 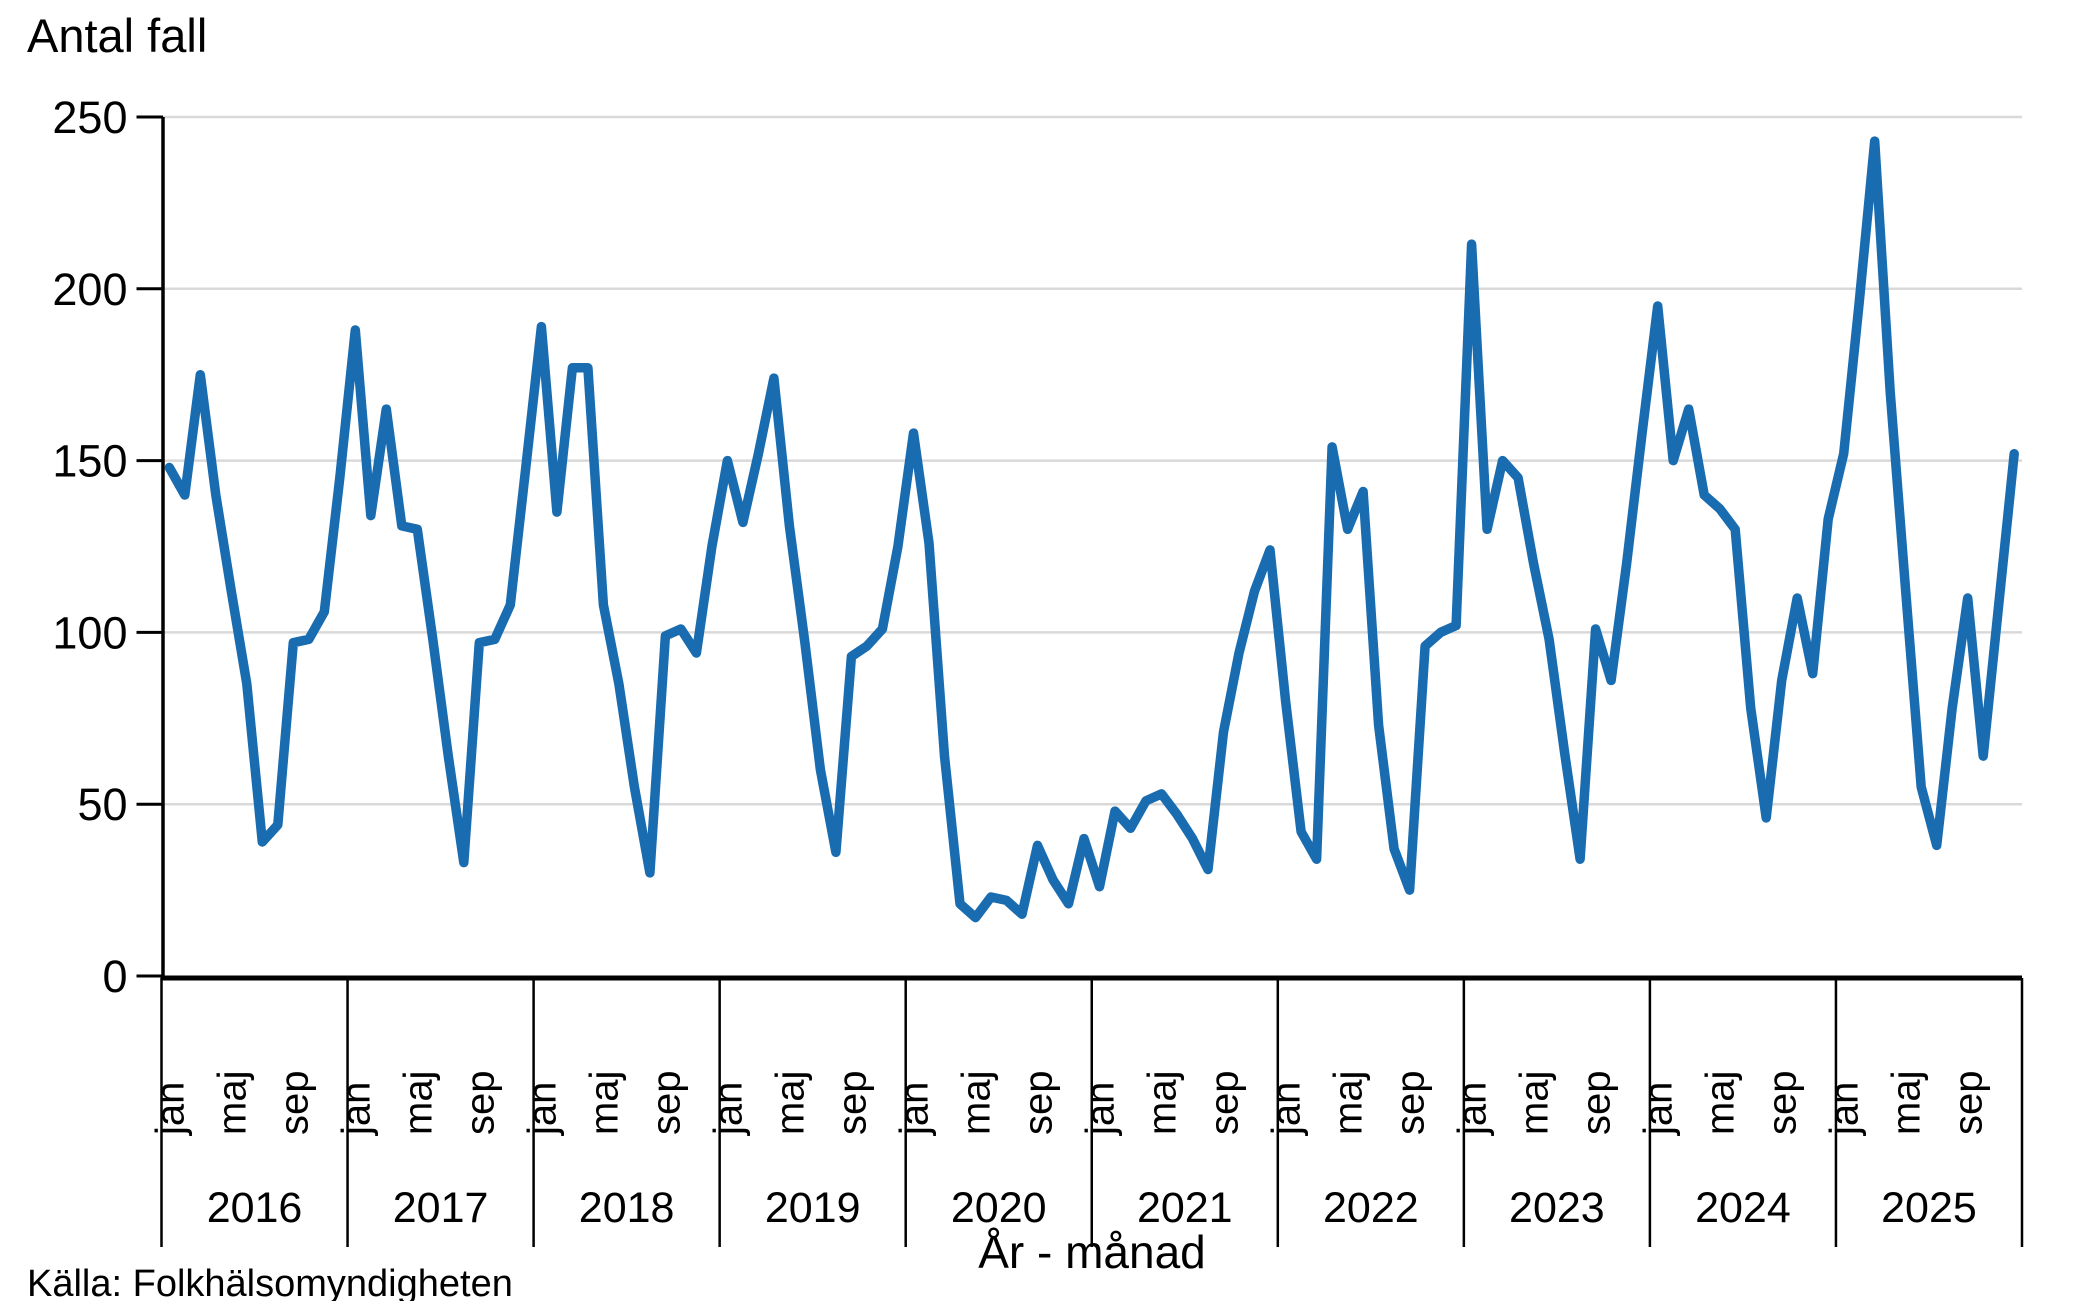 I want to click on y-tick-label: 100, so click(x=89, y=632).